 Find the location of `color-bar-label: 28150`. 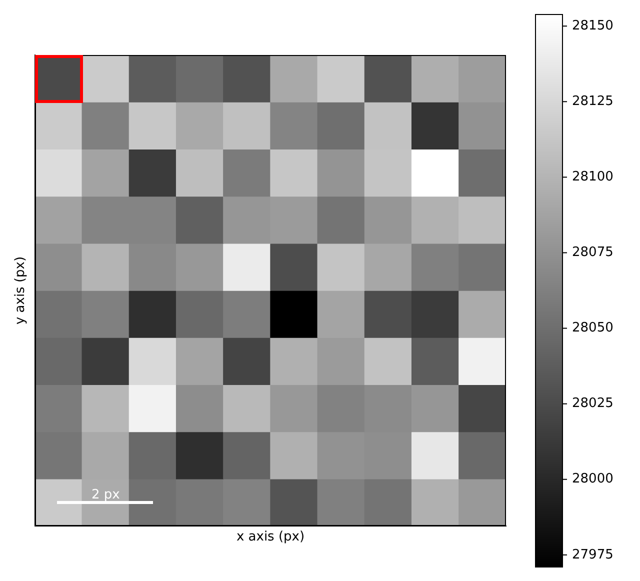

color-bar-label: 28150 is located at coordinates (593, 26).